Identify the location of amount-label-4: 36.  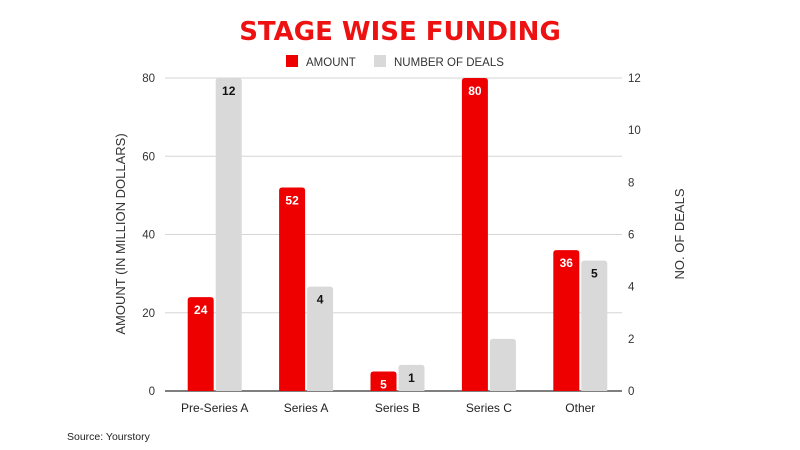
(567, 263).